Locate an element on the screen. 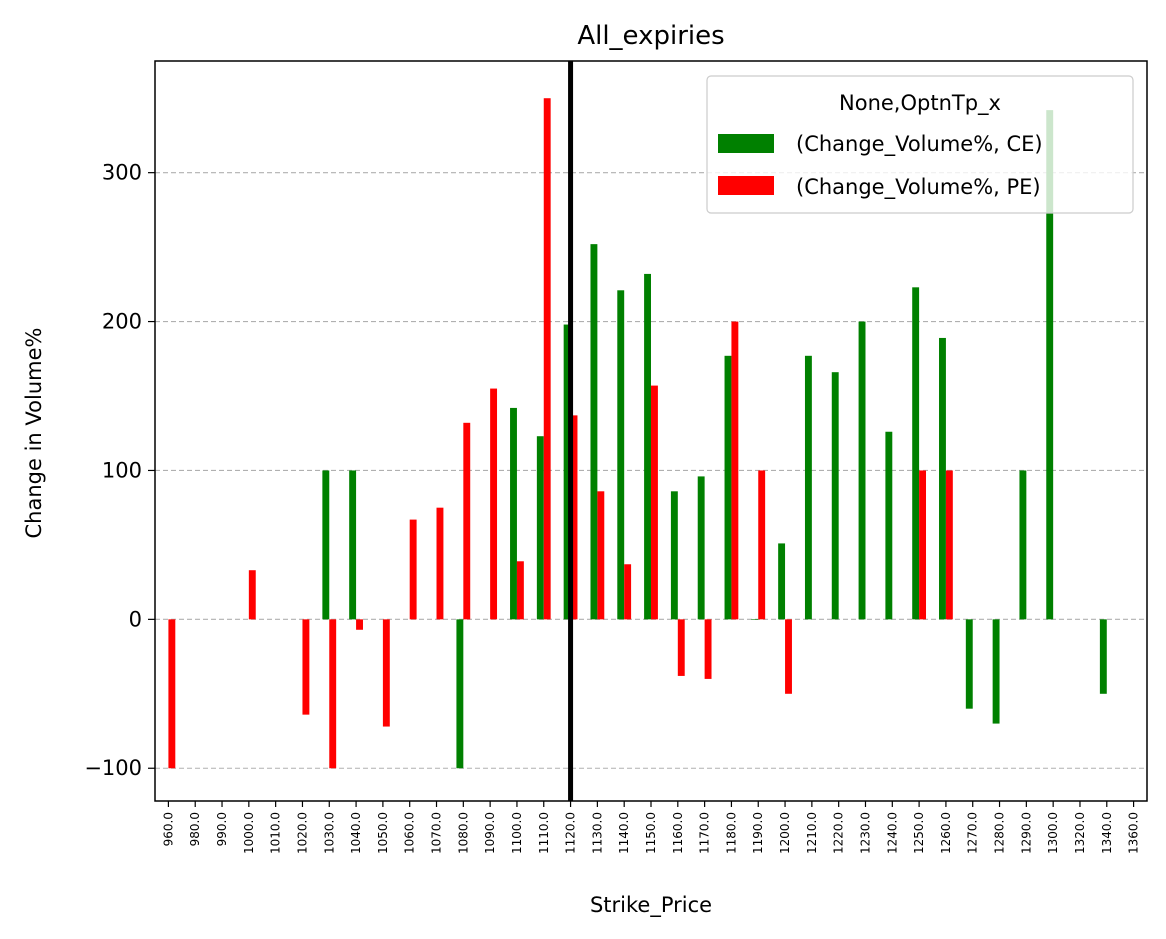 The width and height of the screenshot is (1166, 939). chart-title: All_expiries is located at coordinates (650, 36).